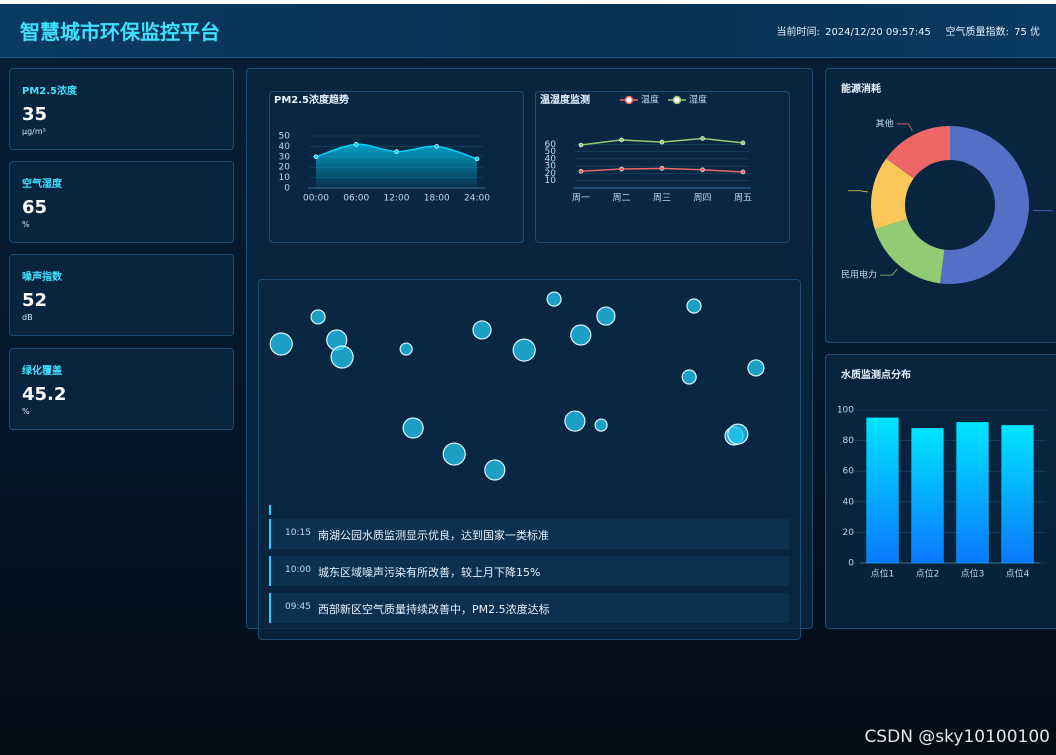 This screenshot has height=755, width=1056. I want to click on x-tick-label: 点位2, so click(928, 574).